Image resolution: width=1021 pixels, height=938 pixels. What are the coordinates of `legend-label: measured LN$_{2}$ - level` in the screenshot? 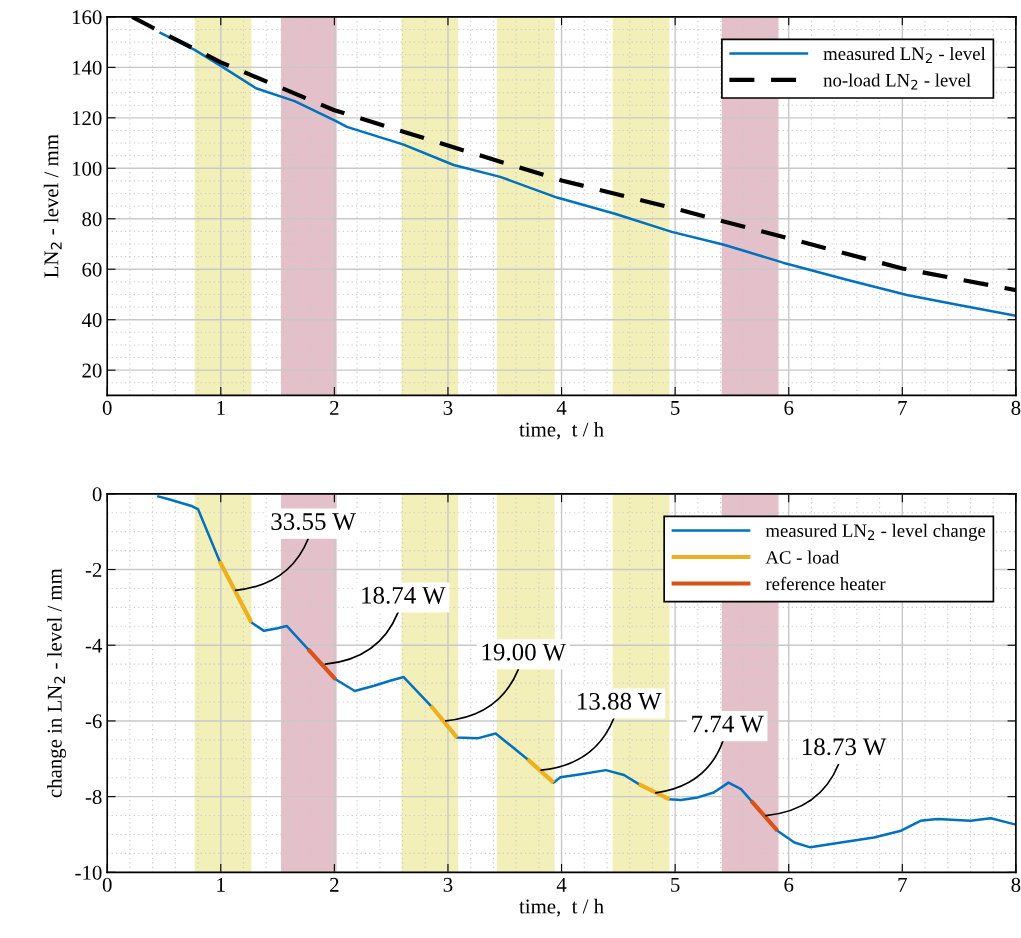 It's located at (904, 54).